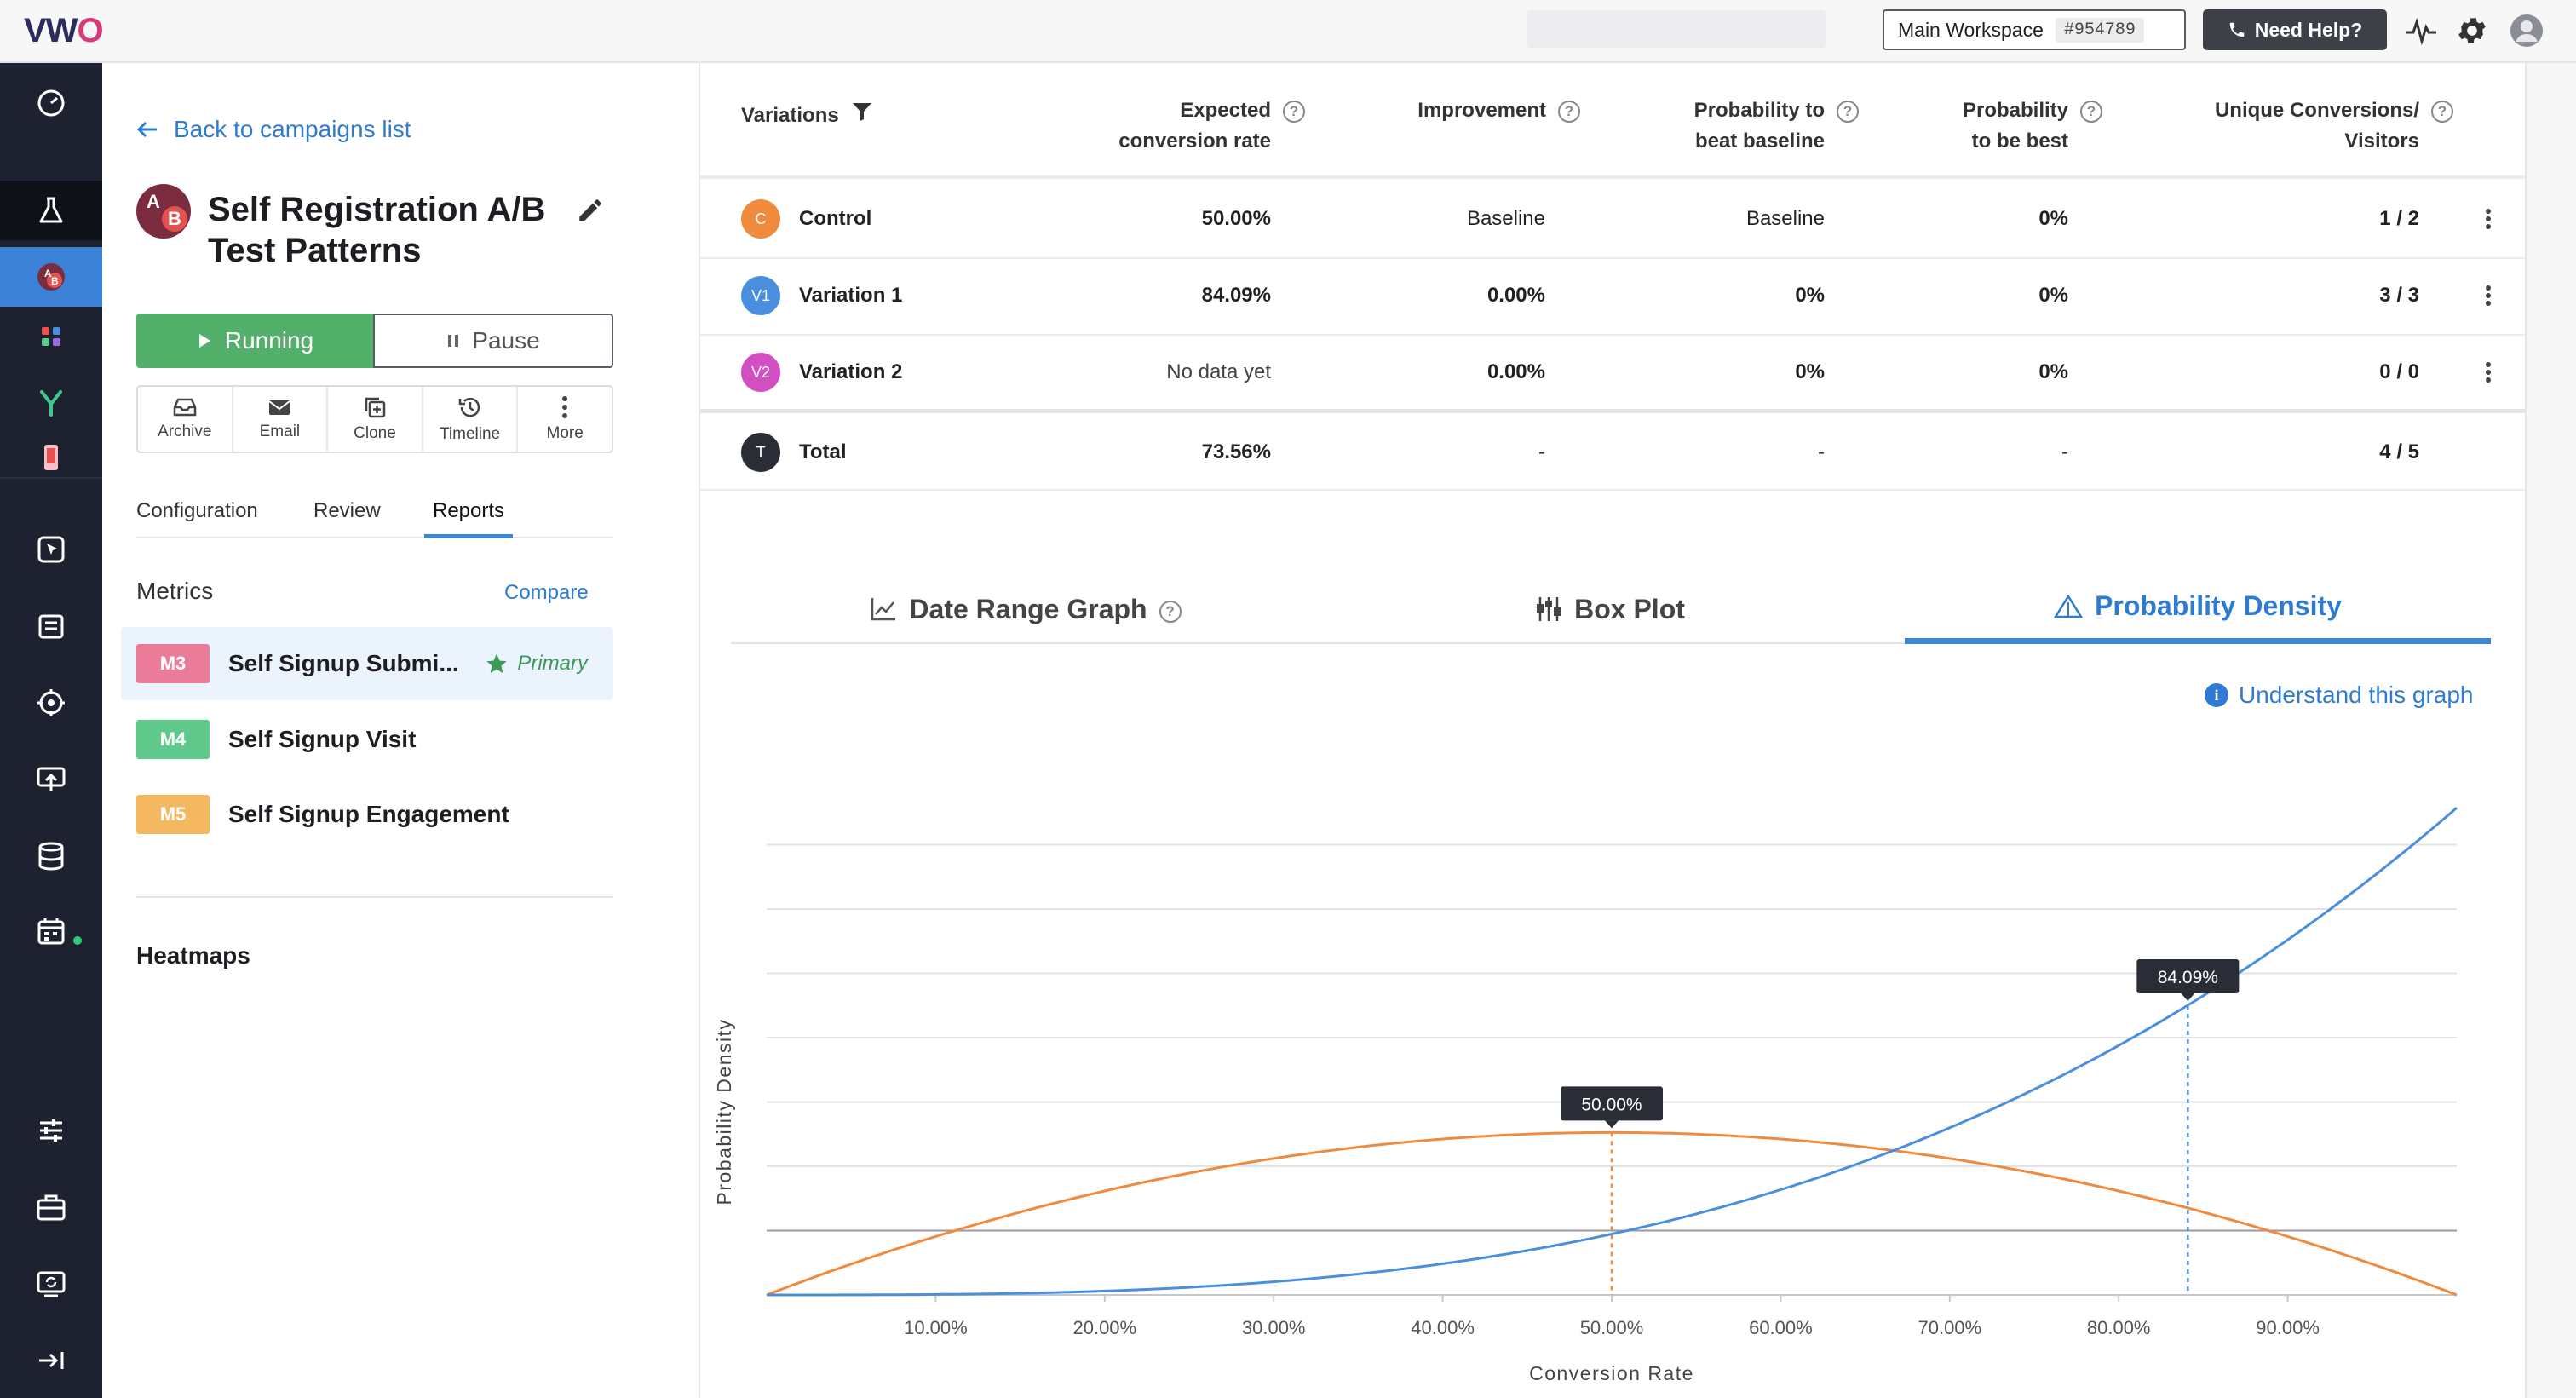 This screenshot has width=2576, height=1398. I want to click on tab-review: Review, so click(347, 510).